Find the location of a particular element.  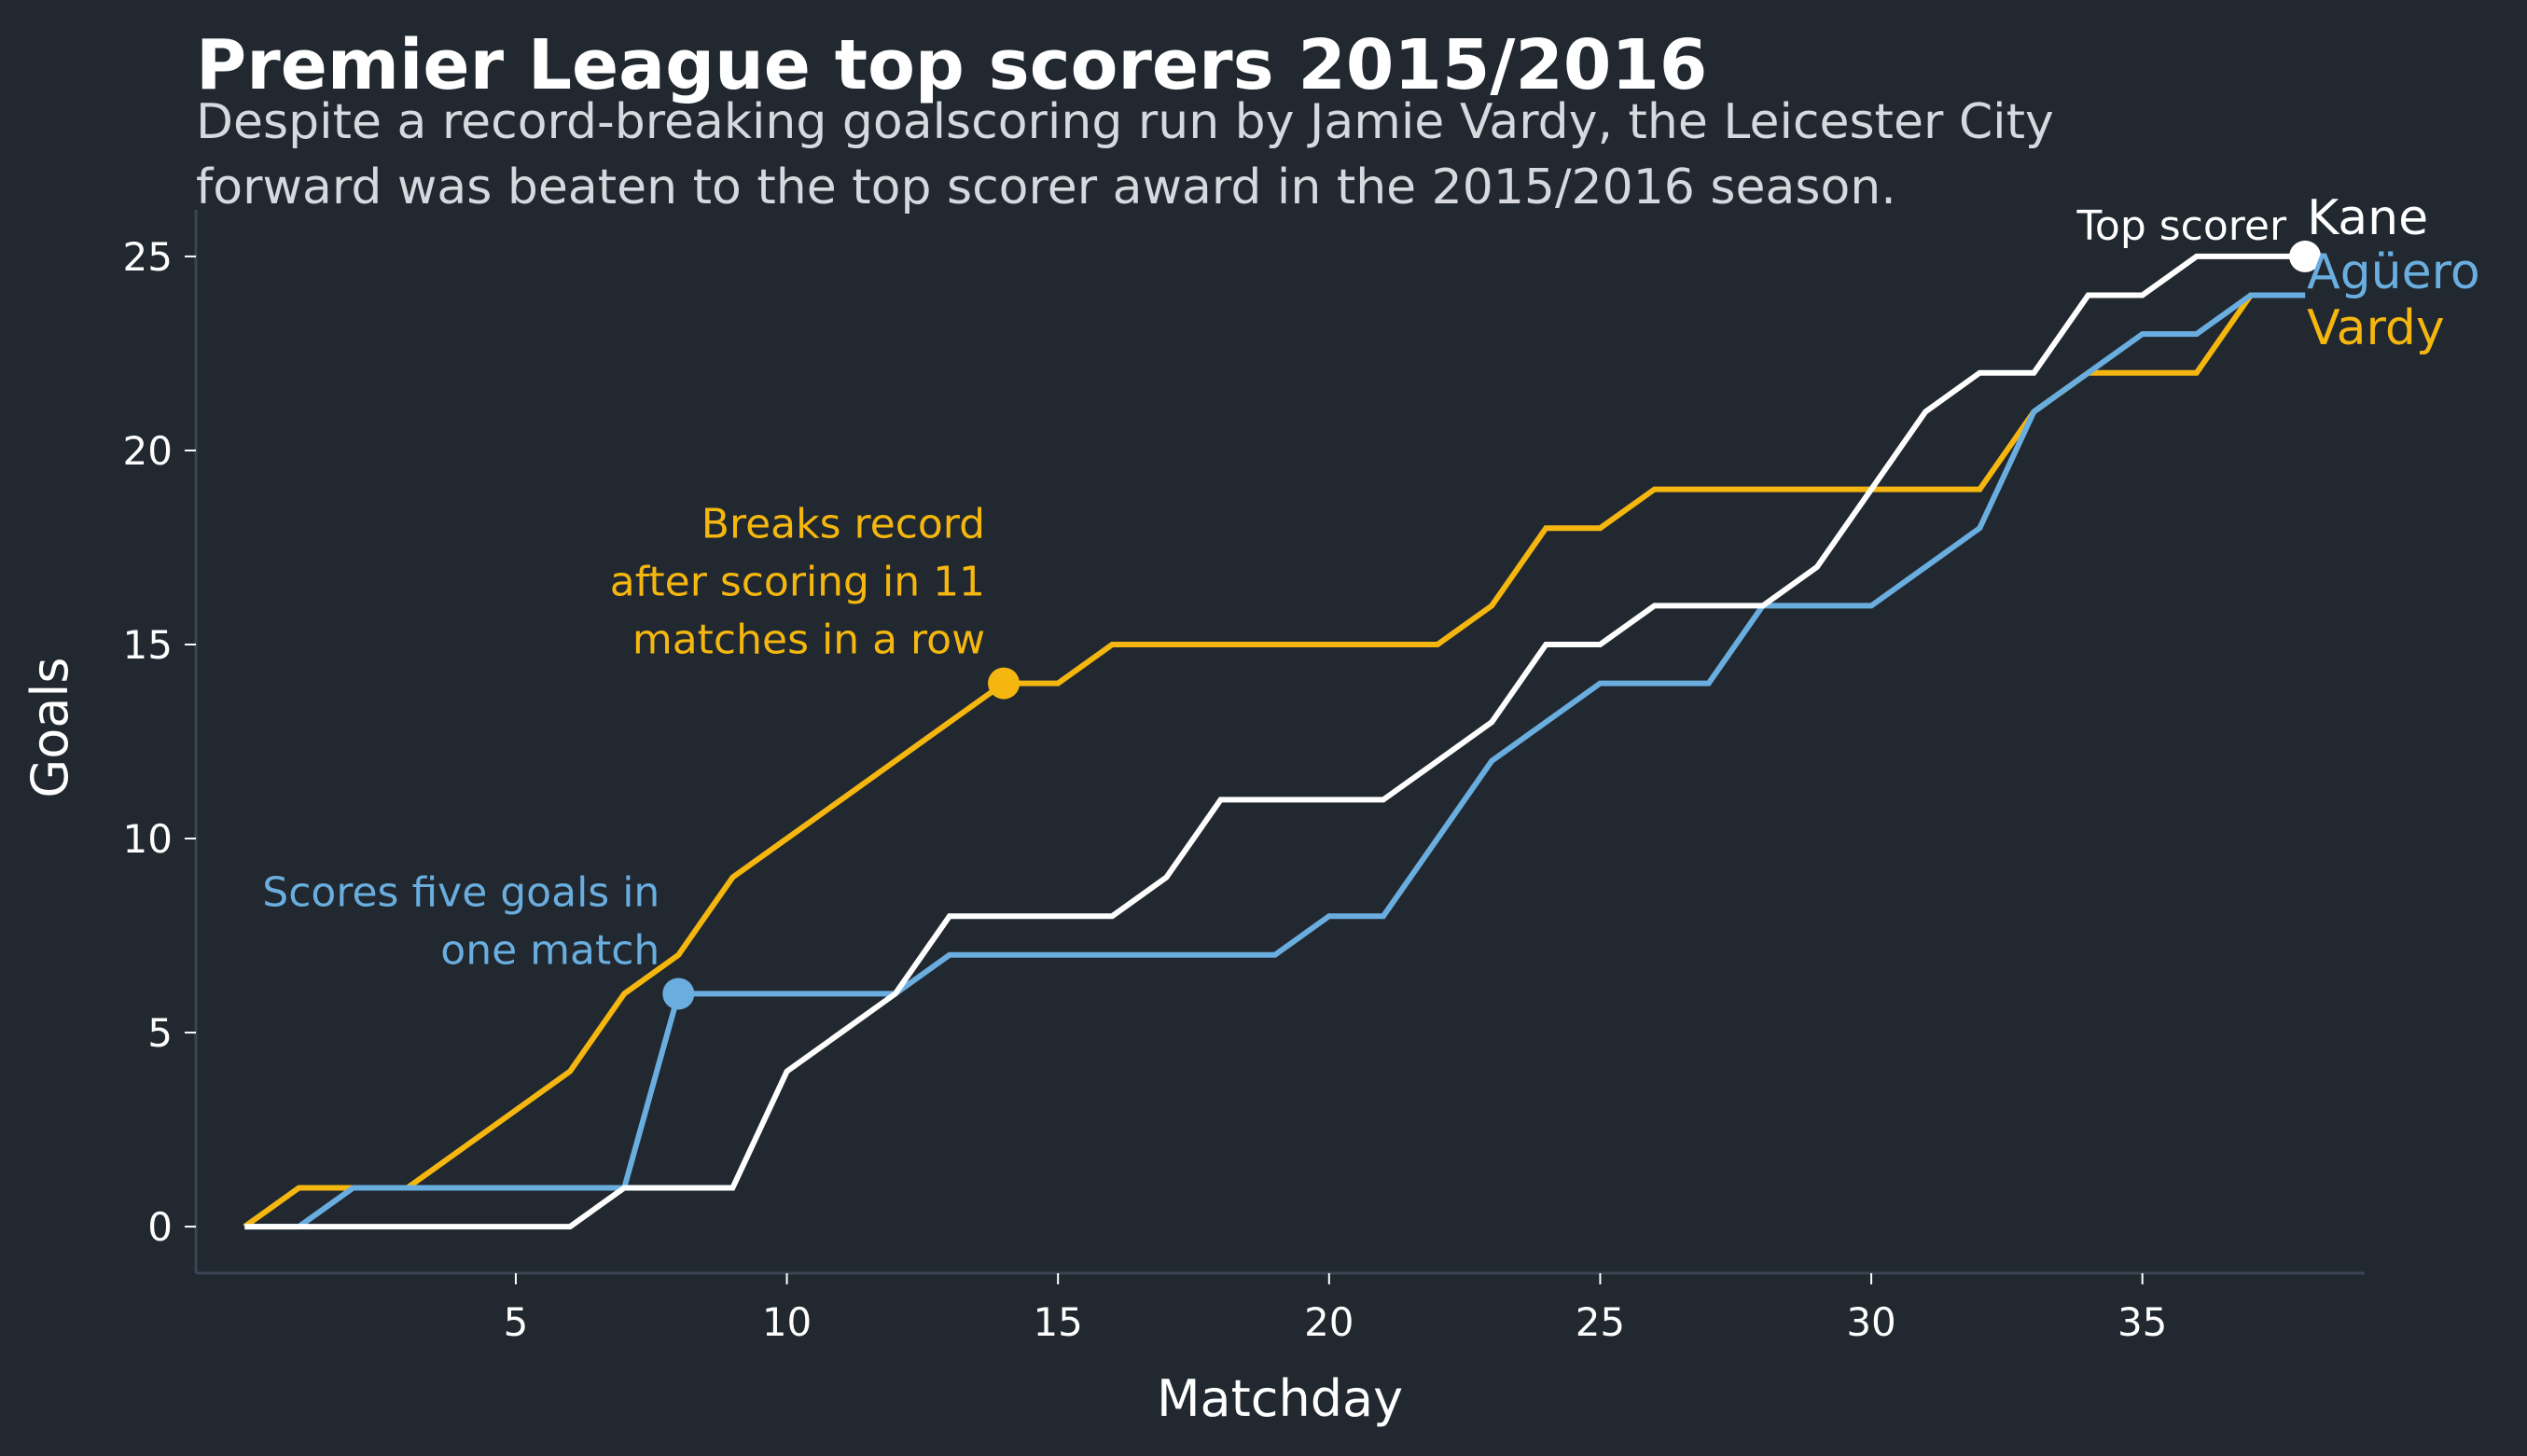

x-tick-label: 15 is located at coordinates (1057, 1322).